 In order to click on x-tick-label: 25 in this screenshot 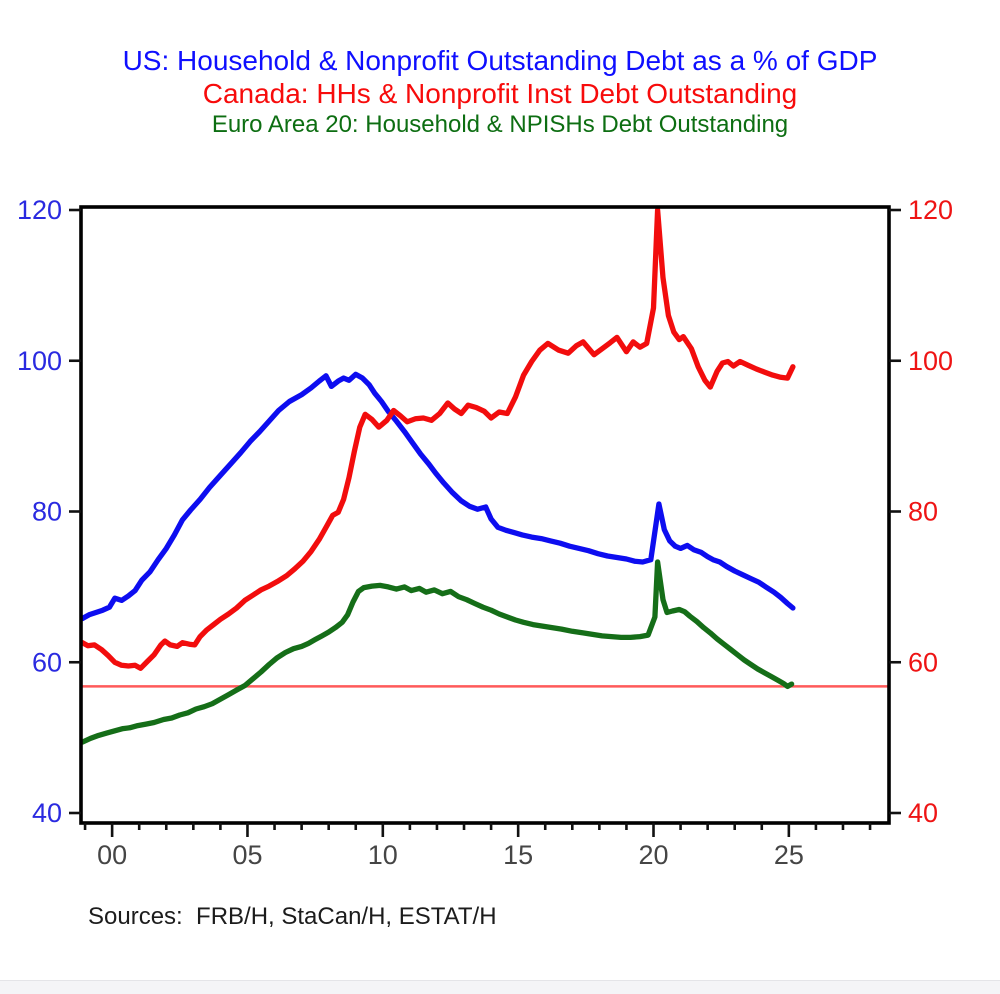, I will do `click(789, 855)`.